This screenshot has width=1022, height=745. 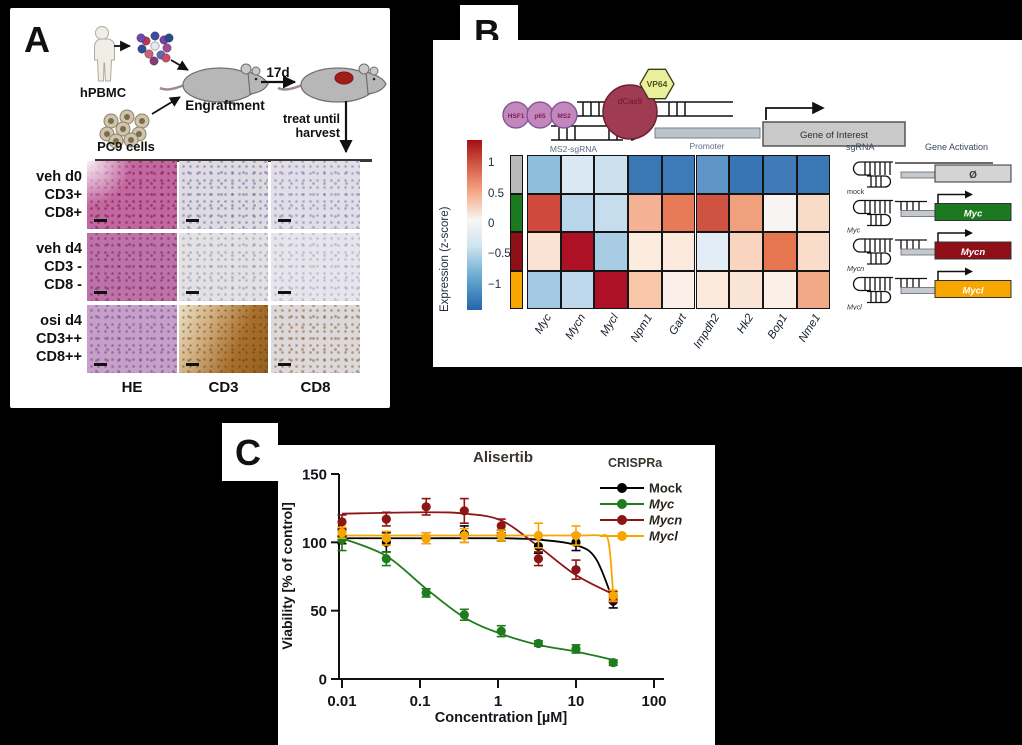 What do you see at coordinates (854, 230) in the screenshot?
I see `sgrna-label: Myc` at bounding box center [854, 230].